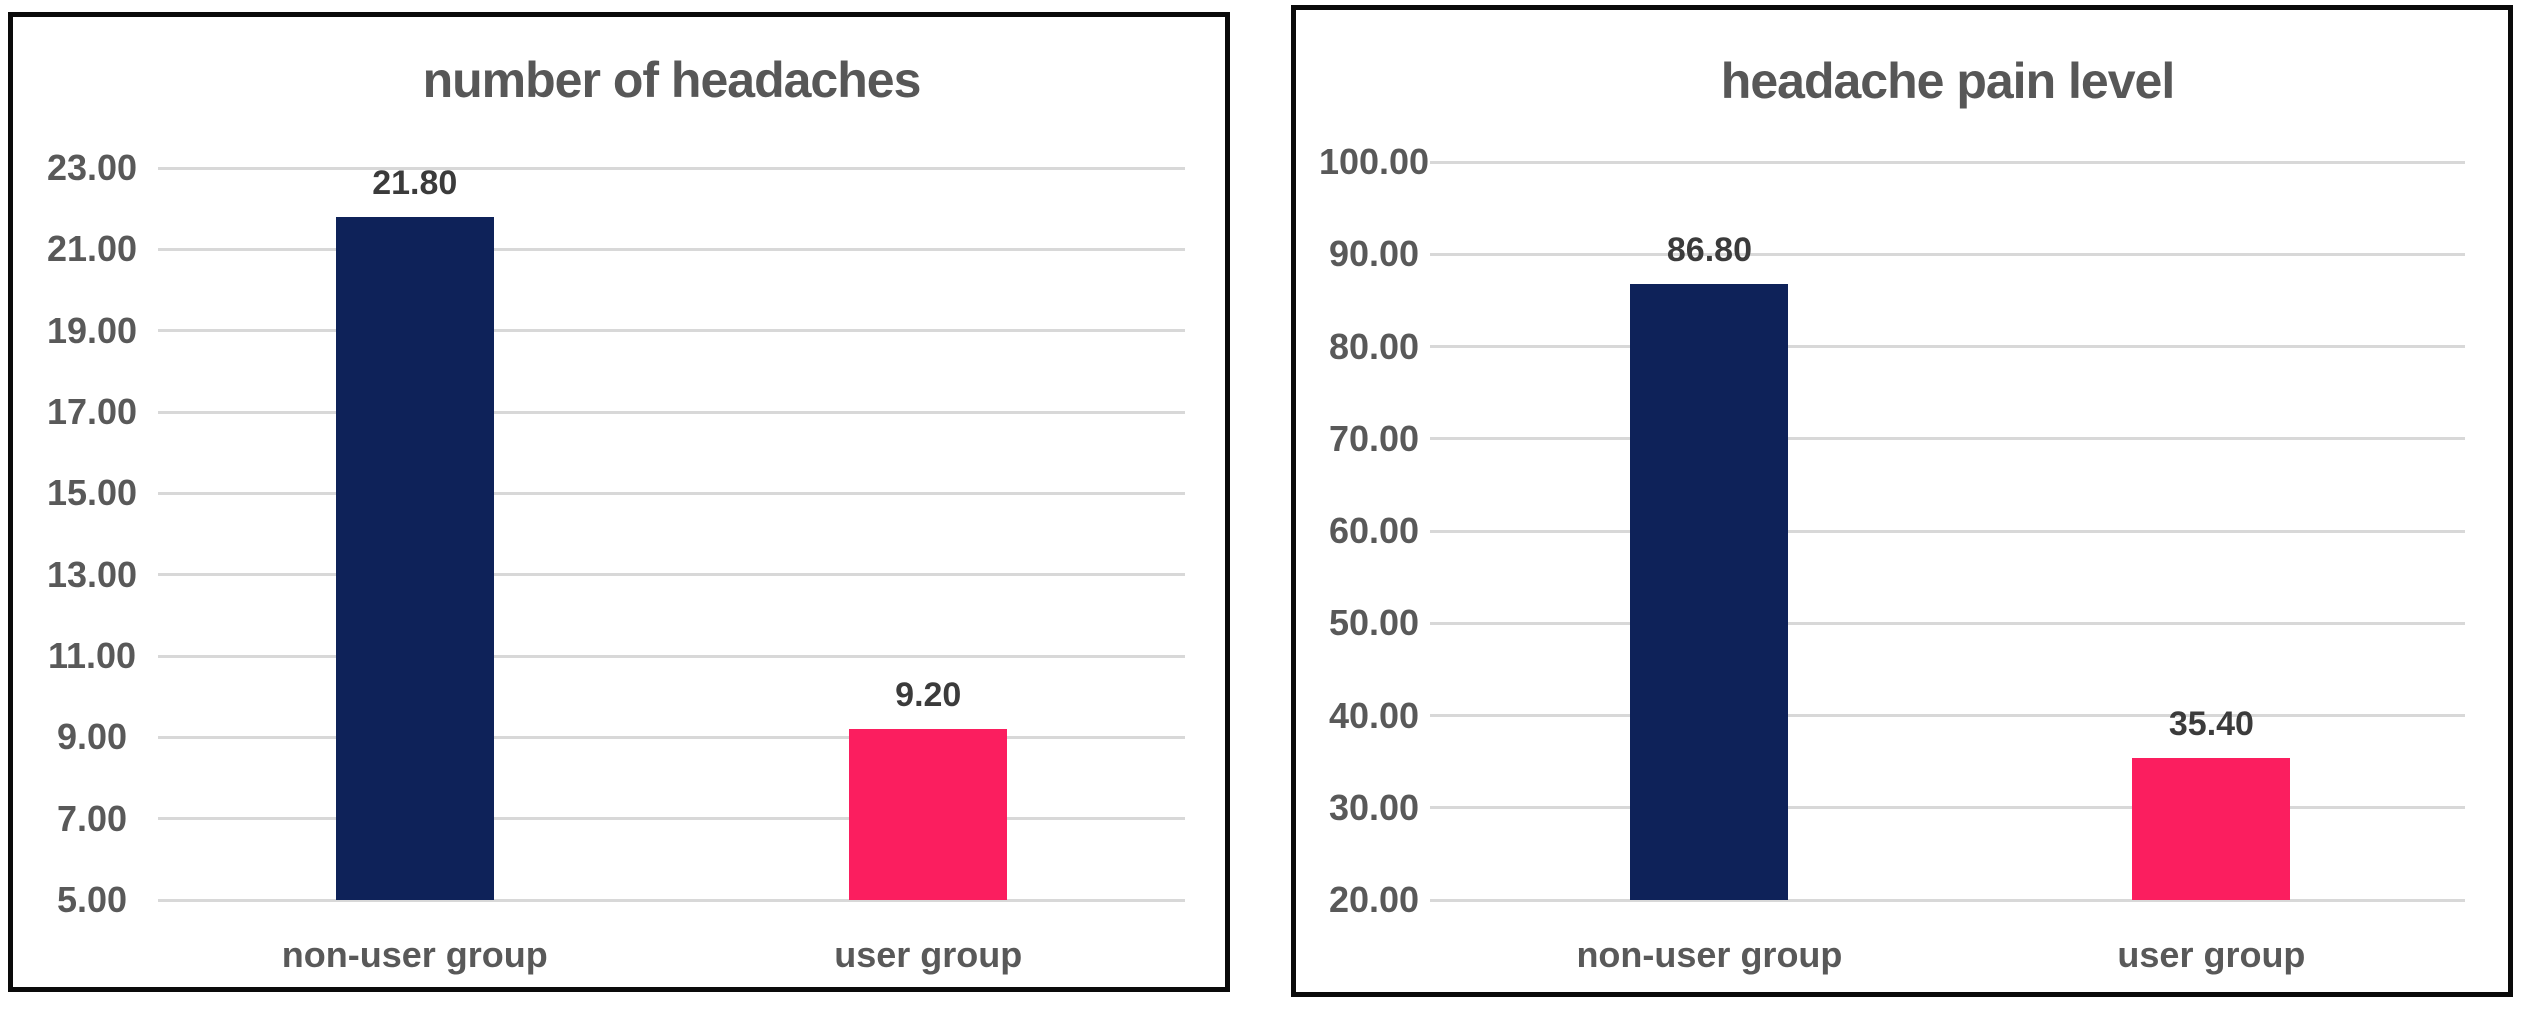  Describe the element at coordinates (1374, 346) in the screenshot. I see `y-tick-label: 80.00` at that location.